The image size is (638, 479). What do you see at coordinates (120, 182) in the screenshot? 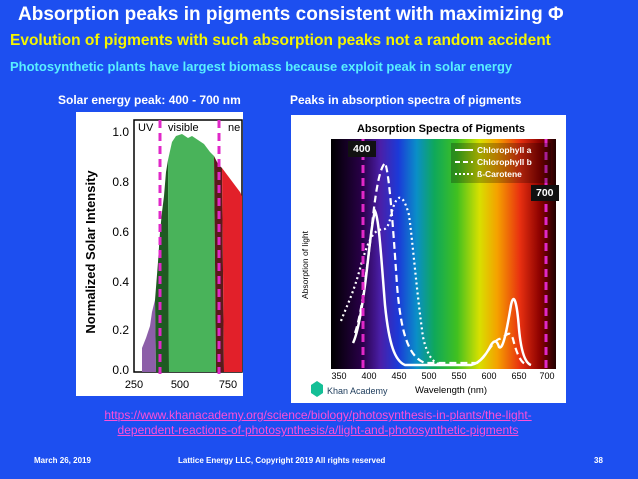
I see `solar-ytick: 0.8` at bounding box center [120, 182].